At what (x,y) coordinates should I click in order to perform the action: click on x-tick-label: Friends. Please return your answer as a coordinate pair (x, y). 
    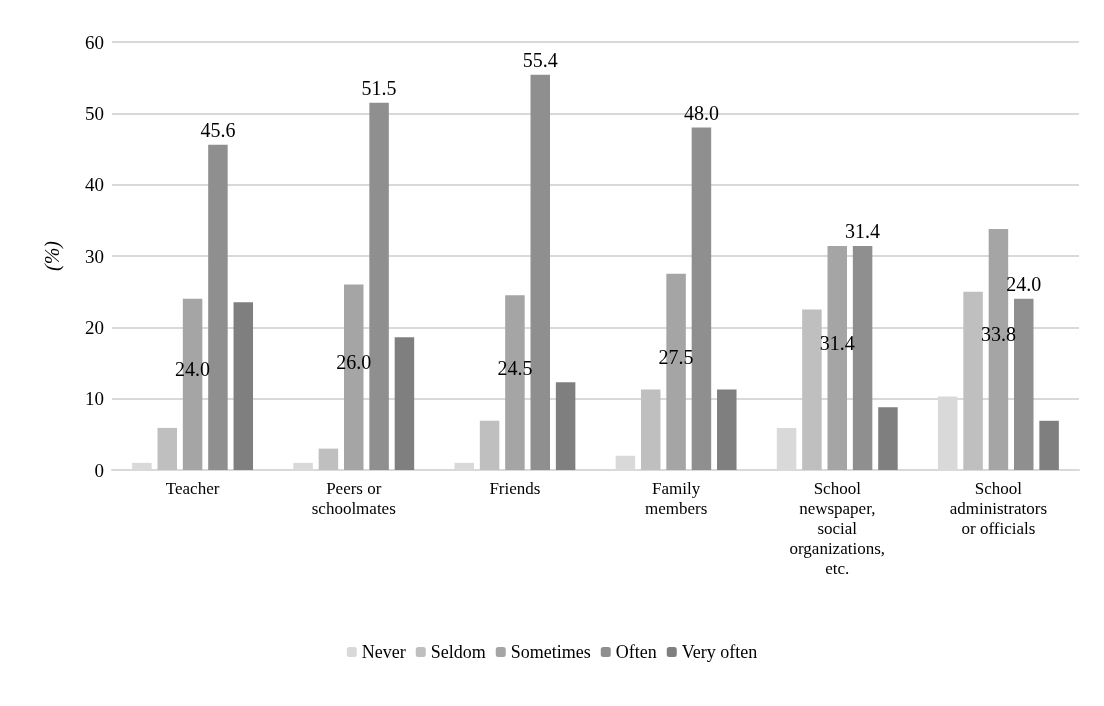
    Looking at the image, I should click on (515, 488).